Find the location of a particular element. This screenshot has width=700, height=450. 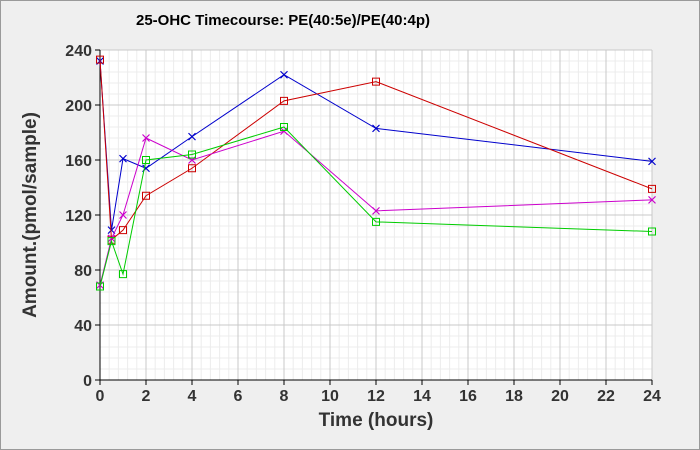

y-tick-label: 120 is located at coordinates (78, 216).